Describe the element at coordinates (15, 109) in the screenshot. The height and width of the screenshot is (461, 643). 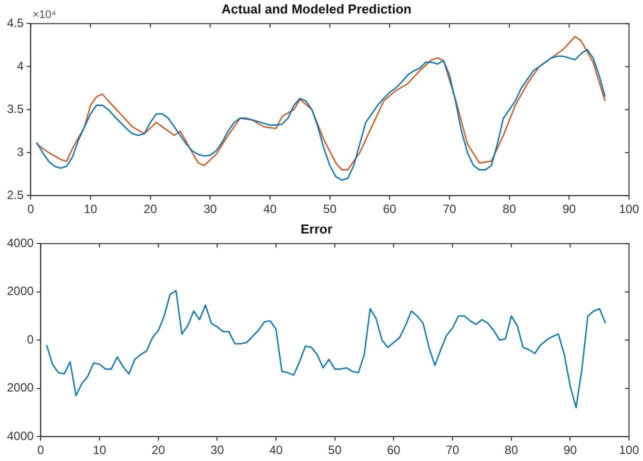
I see `y-tick-label: 3.5` at that location.